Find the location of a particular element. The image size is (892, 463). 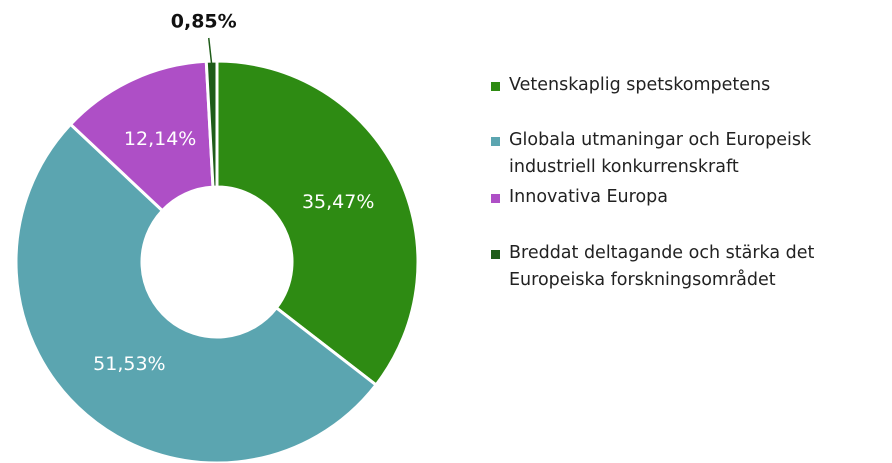

legend-label: Innovativa Europa is located at coordinates (588, 197).